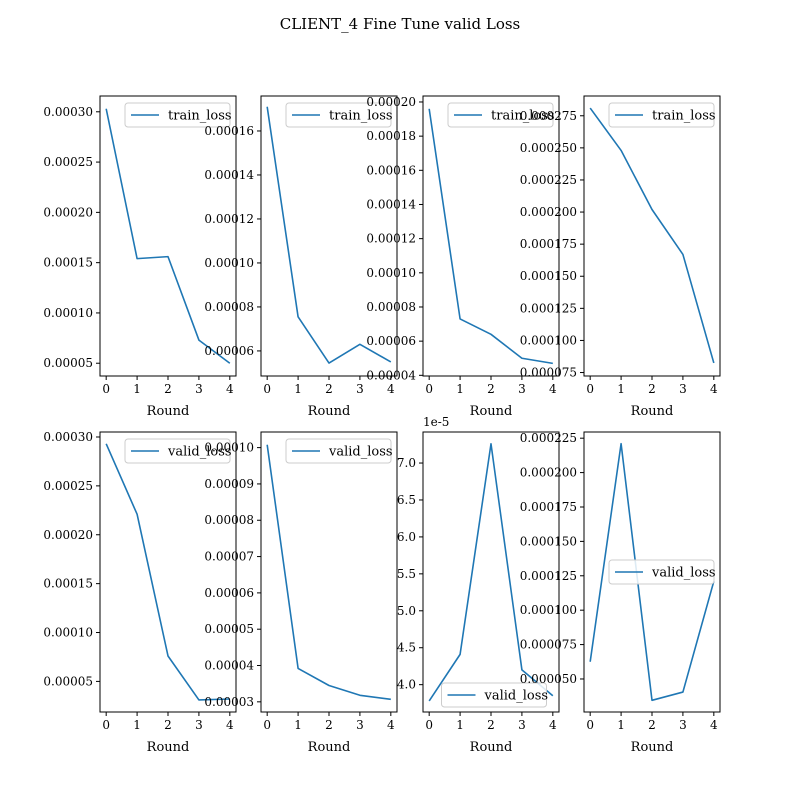  What do you see at coordinates (548, 148) in the screenshot?
I see `y-tick-label: 0.000250` at bounding box center [548, 148].